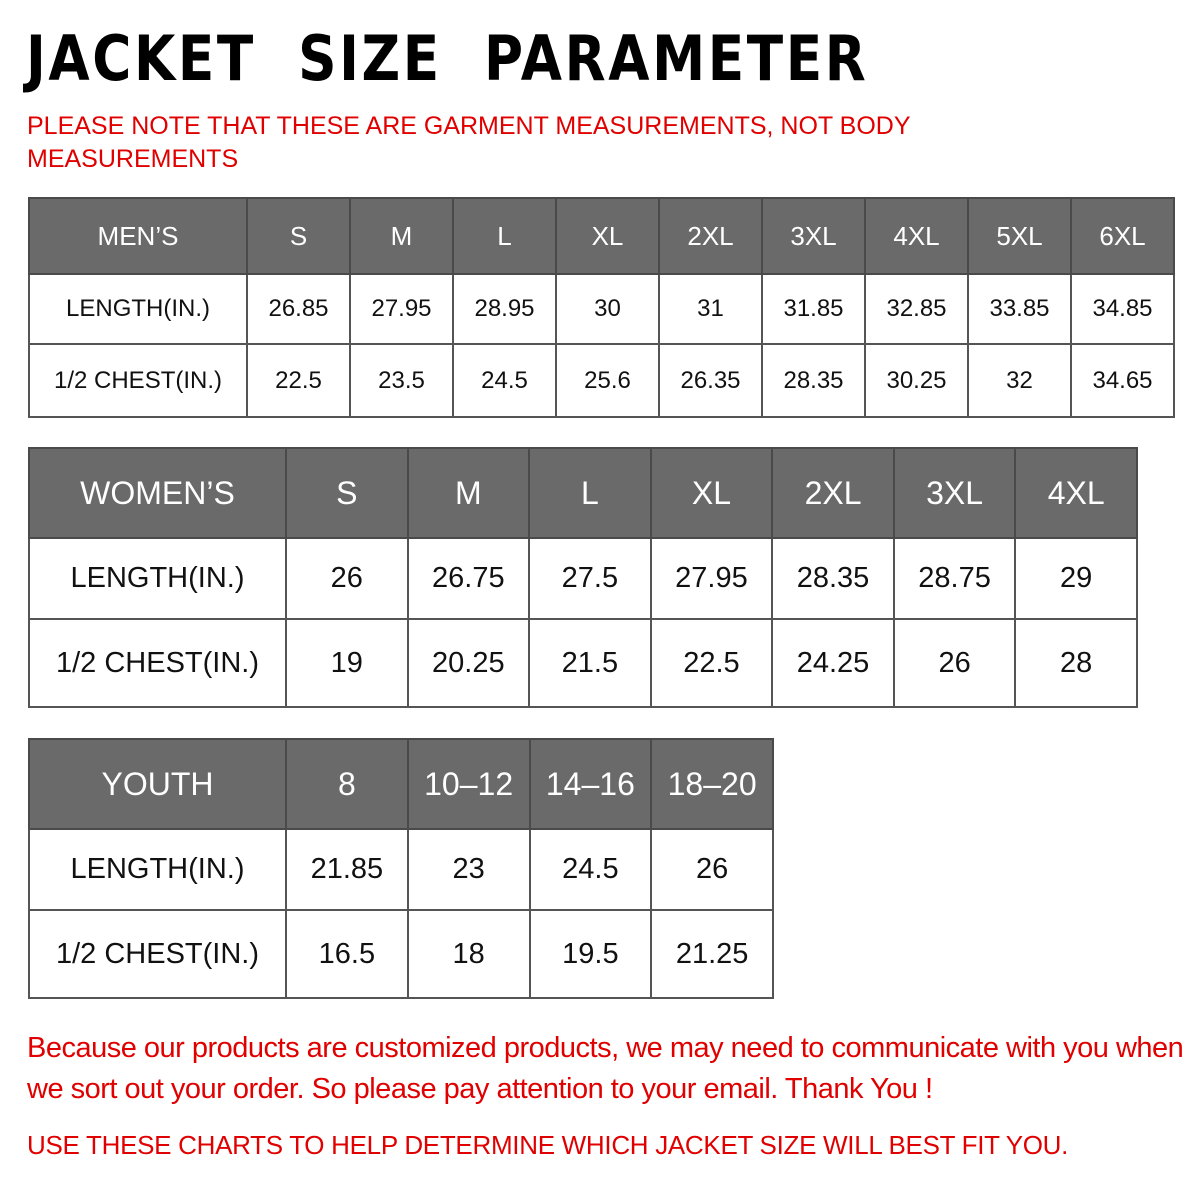 Image resolution: width=1200 pixels, height=1200 pixels. What do you see at coordinates (447, 58) in the screenshot?
I see `page-title: JACKET SIZE PARAMETER` at bounding box center [447, 58].